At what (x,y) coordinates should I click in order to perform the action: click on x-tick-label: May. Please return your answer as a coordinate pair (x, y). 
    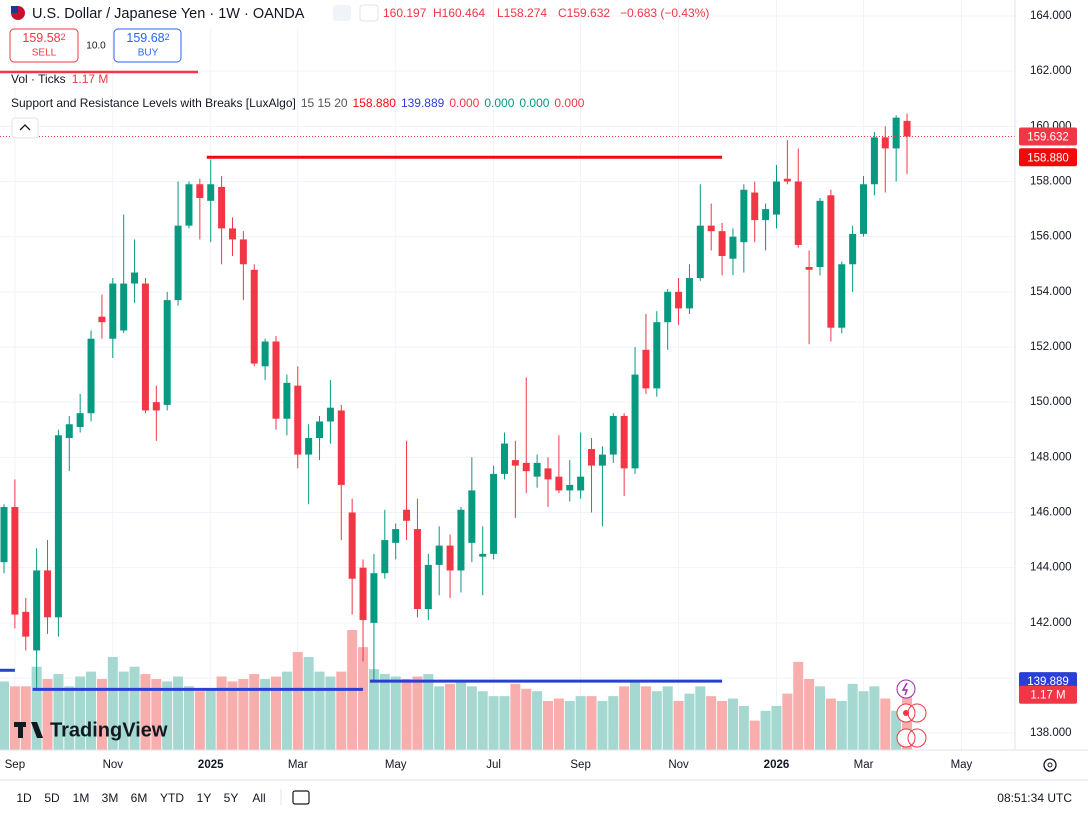
    Looking at the image, I should click on (396, 765).